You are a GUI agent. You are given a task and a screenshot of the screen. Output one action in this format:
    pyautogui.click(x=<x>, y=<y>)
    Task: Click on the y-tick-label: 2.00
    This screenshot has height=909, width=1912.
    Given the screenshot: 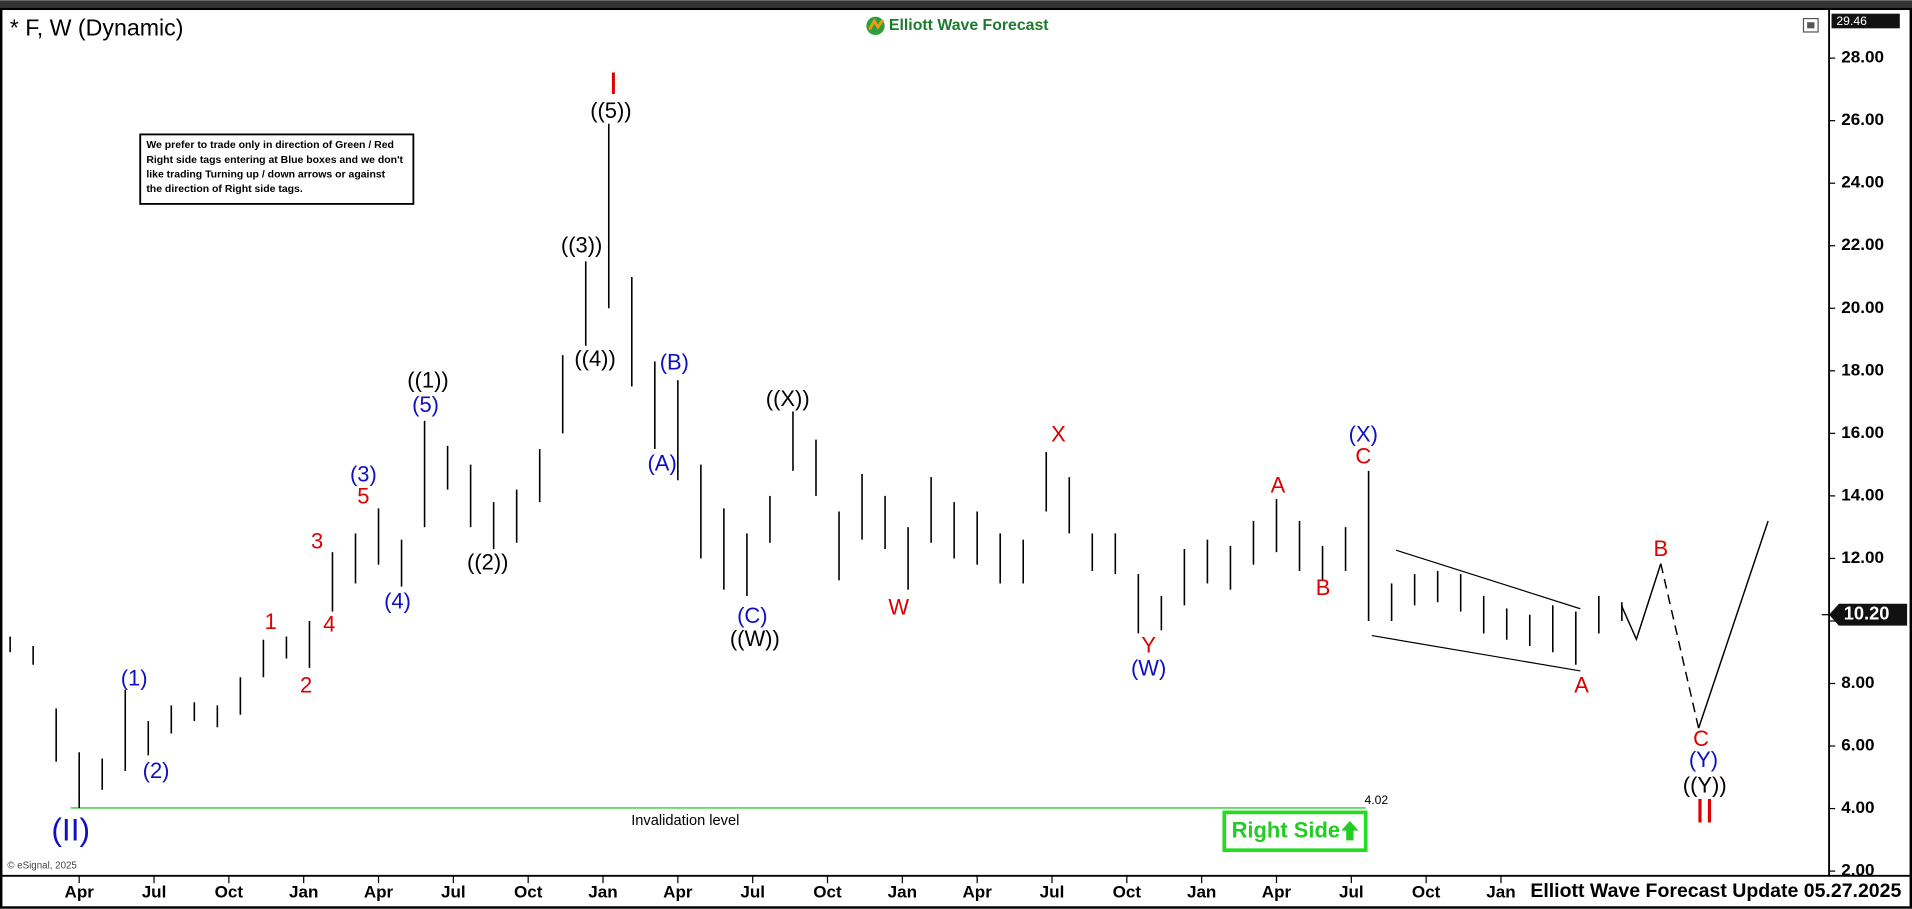 What is the action you would take?
    pyautogui.click(x=1857, y=870)
    